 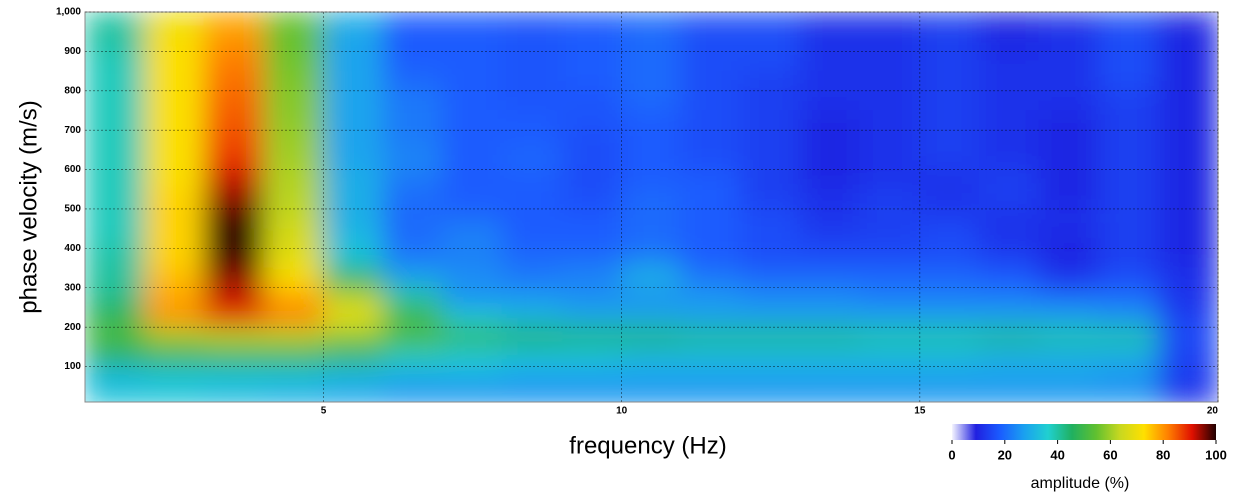 What do you see at coordinates (72, 209) in the screenshot?
I see `y-tick-label: 500` at bounding box center [72, 209].